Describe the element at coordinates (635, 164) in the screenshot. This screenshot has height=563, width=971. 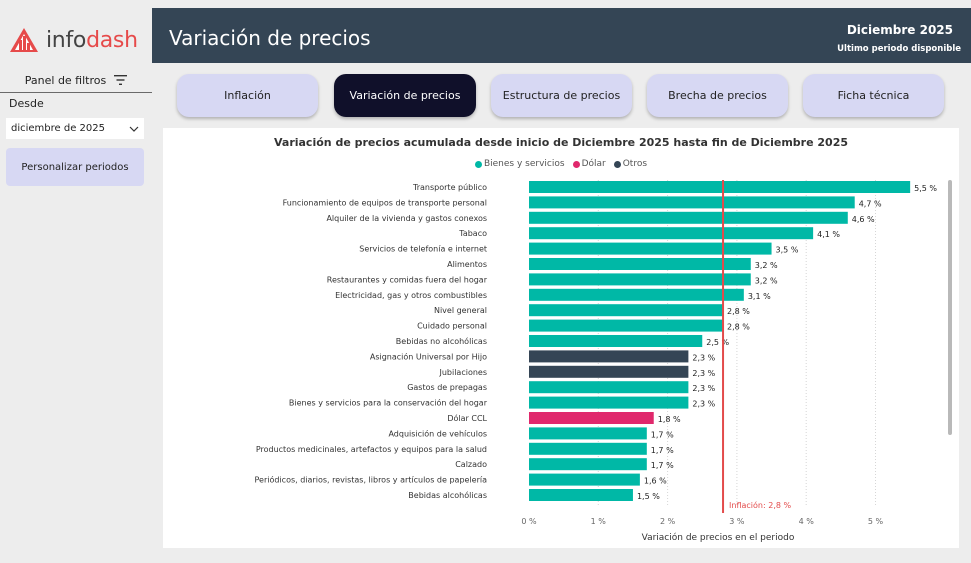
I see `legend-label-otros: Otros` at that location.